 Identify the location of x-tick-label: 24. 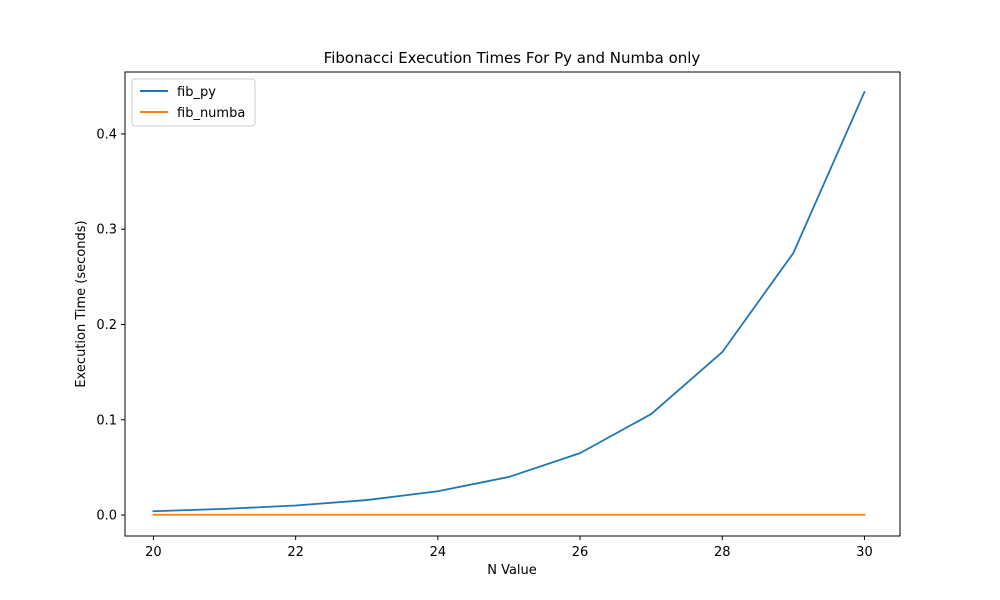
(438, 552).